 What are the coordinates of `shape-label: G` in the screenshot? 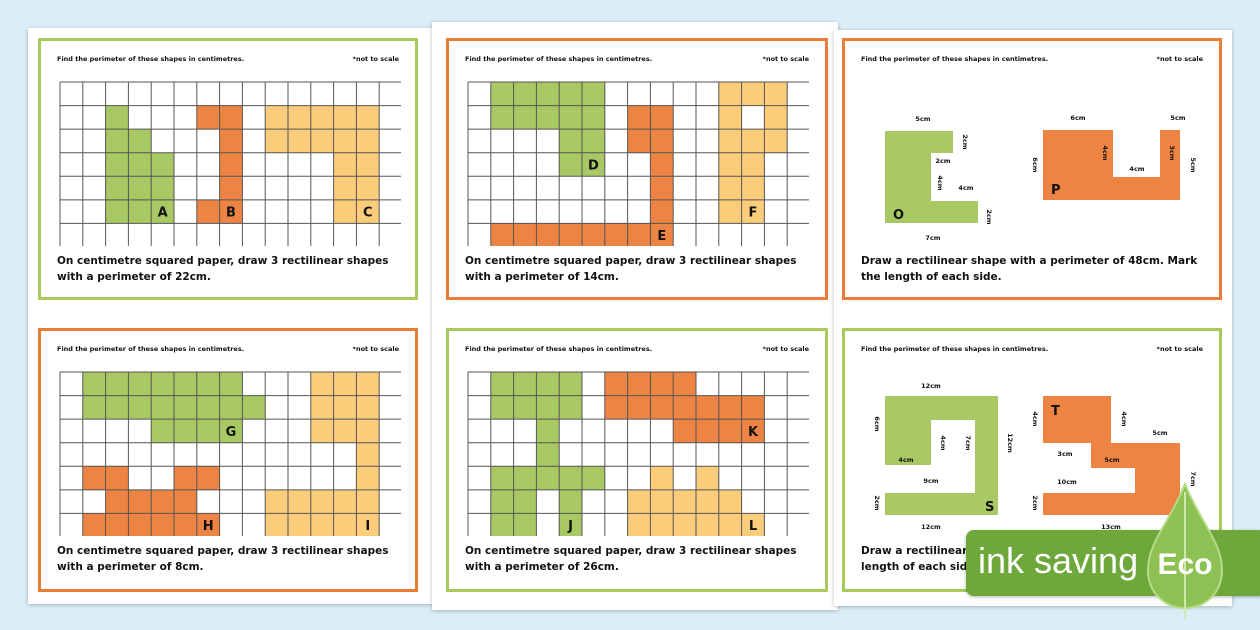 It's located at (231, 432).